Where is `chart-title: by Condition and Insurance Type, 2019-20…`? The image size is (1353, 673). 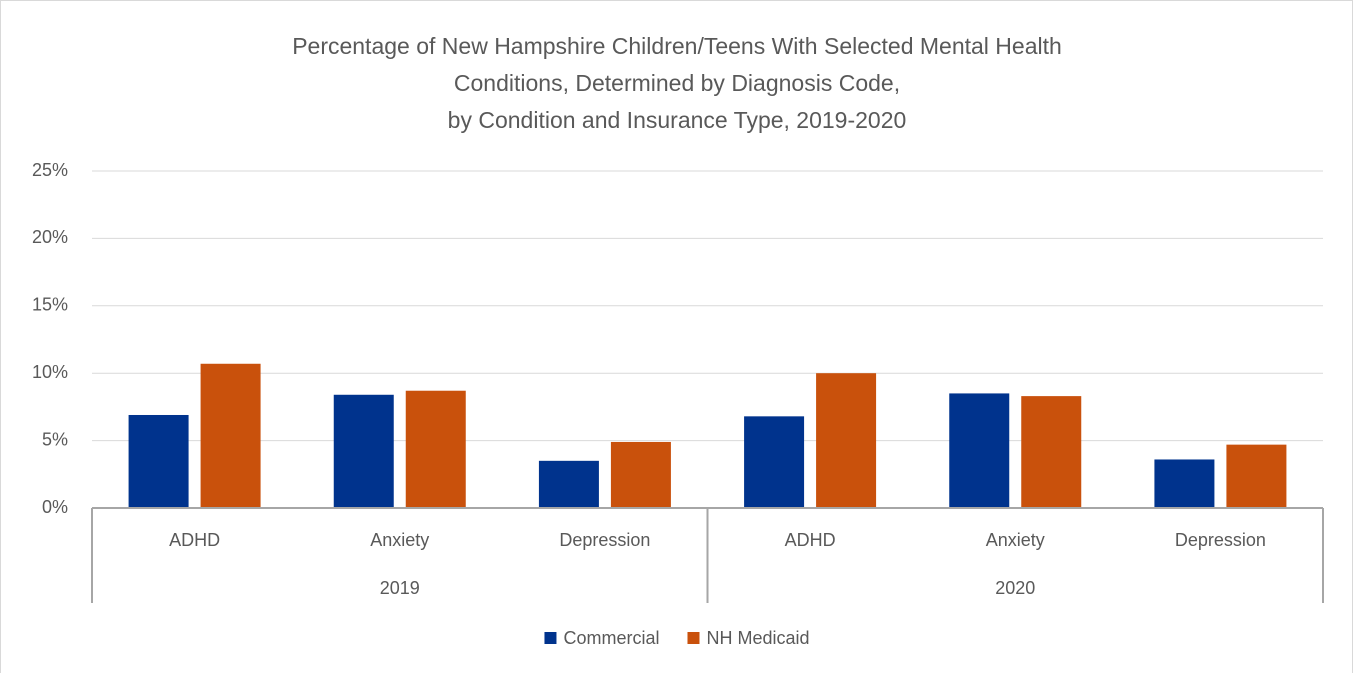
chart-title: by Condition and Insurance Type, 2019-20… is located at coordinates (677, 120).